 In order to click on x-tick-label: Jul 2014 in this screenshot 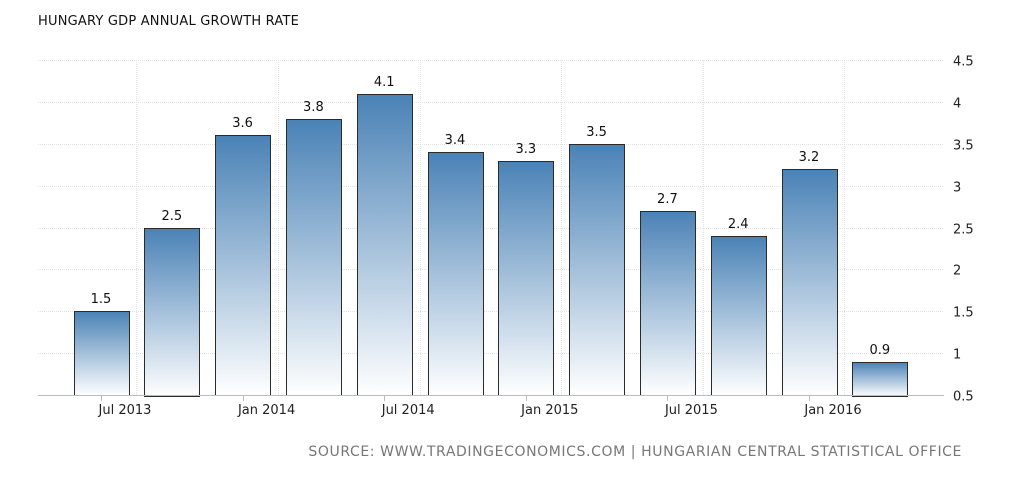, I will do `click(408, 410)`.